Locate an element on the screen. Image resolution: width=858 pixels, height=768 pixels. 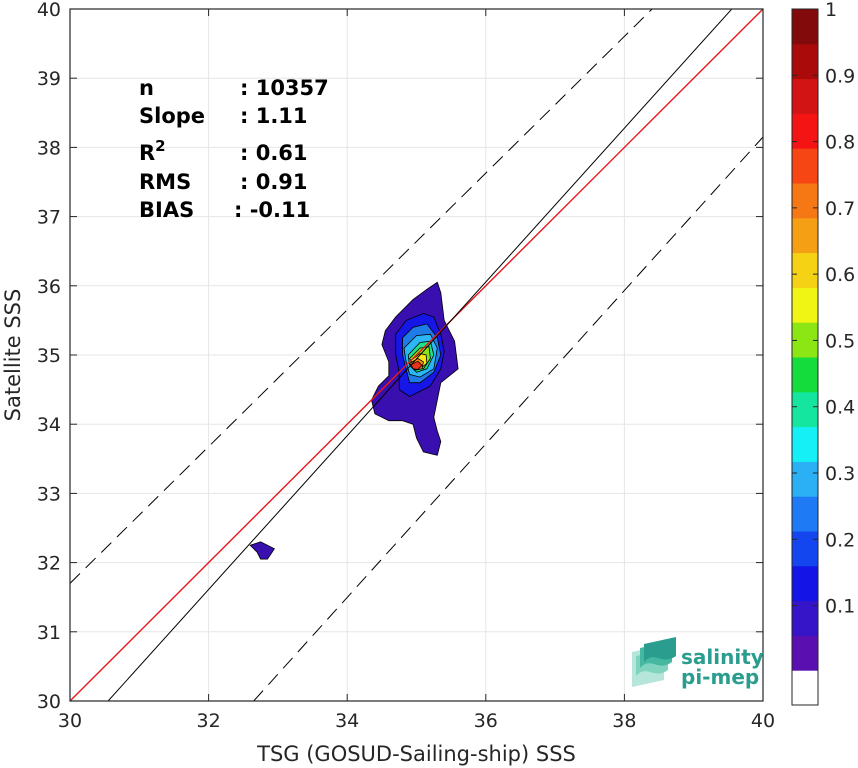
colorbar-frame is located at coordinates (805, 357).